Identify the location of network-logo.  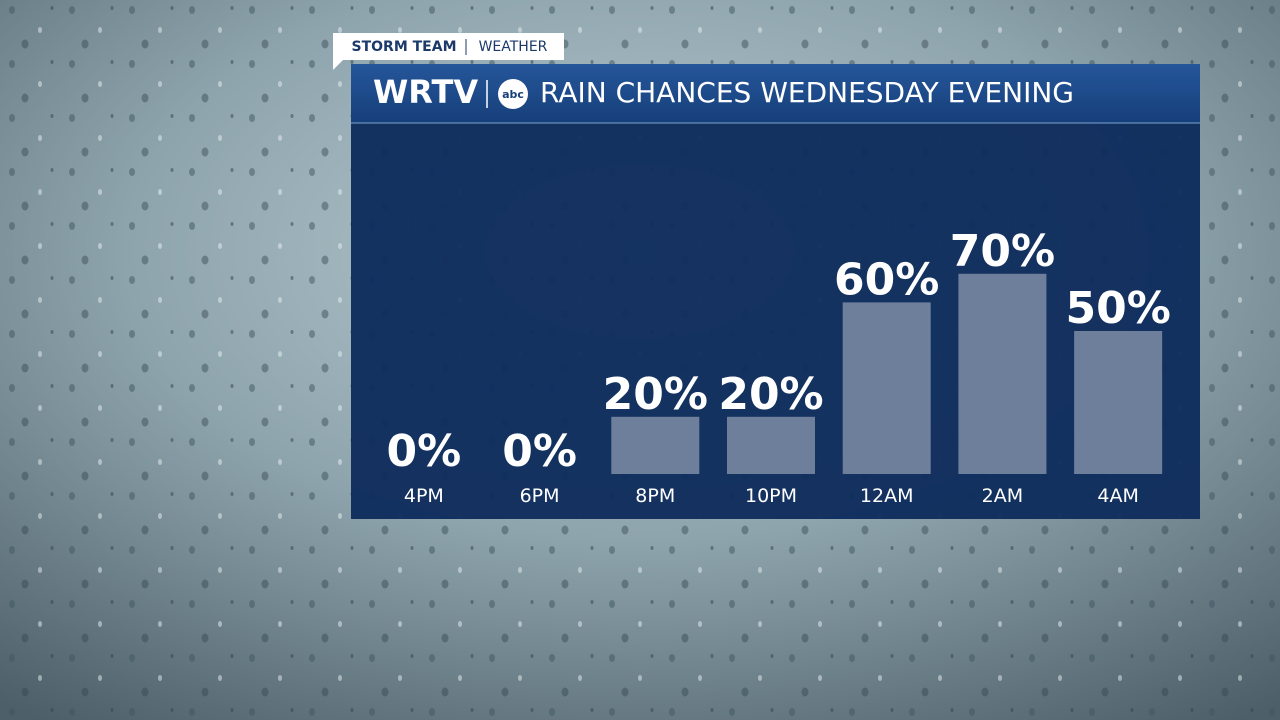
(513, 94).